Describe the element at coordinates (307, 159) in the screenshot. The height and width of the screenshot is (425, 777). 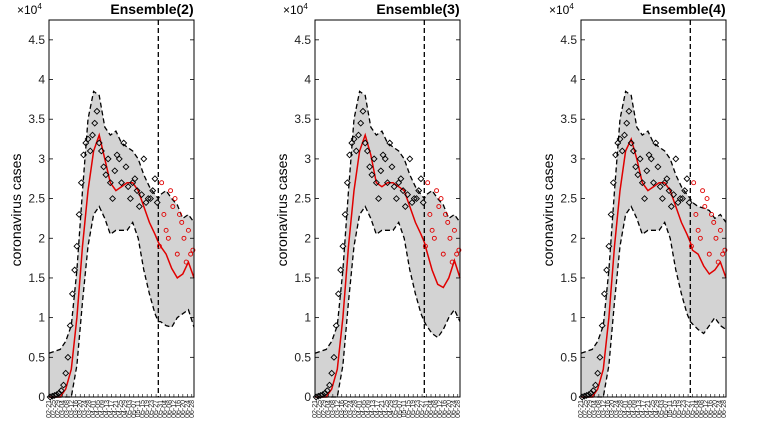
I see `y-tick-label: 3` at that location.